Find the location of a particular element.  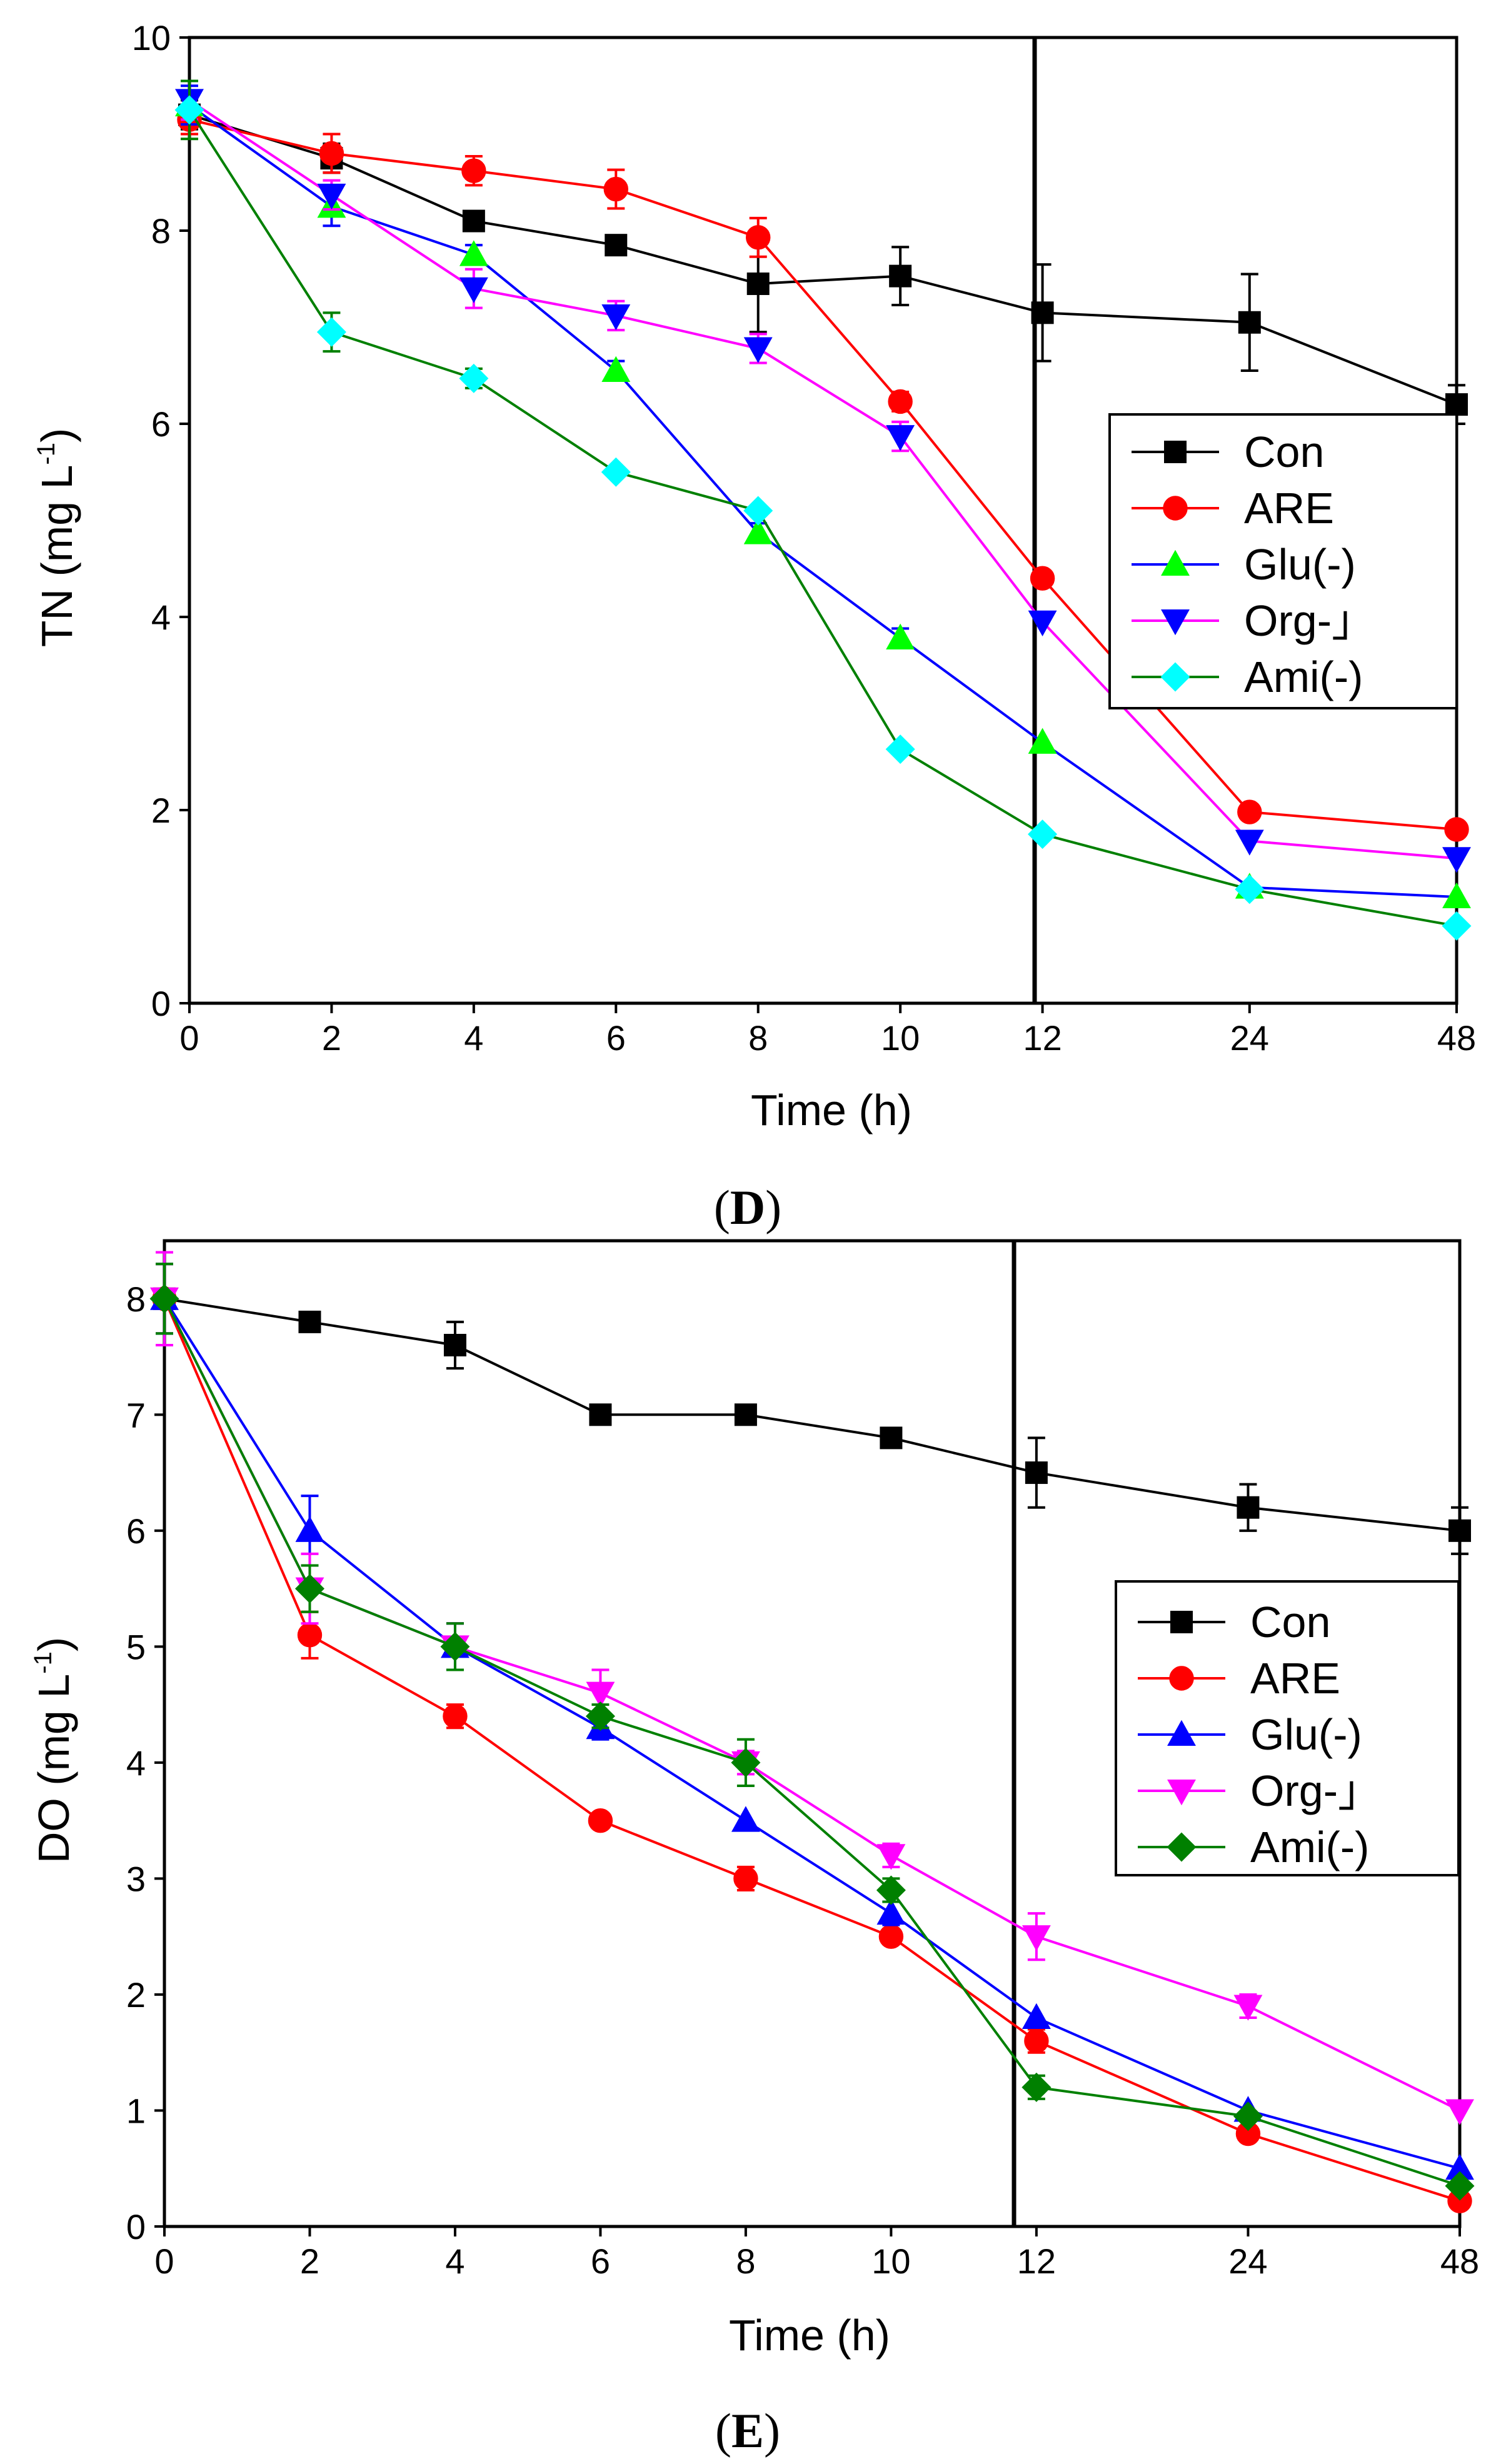

x-tick-label: 24 is located at coordinates (1247, 2261).